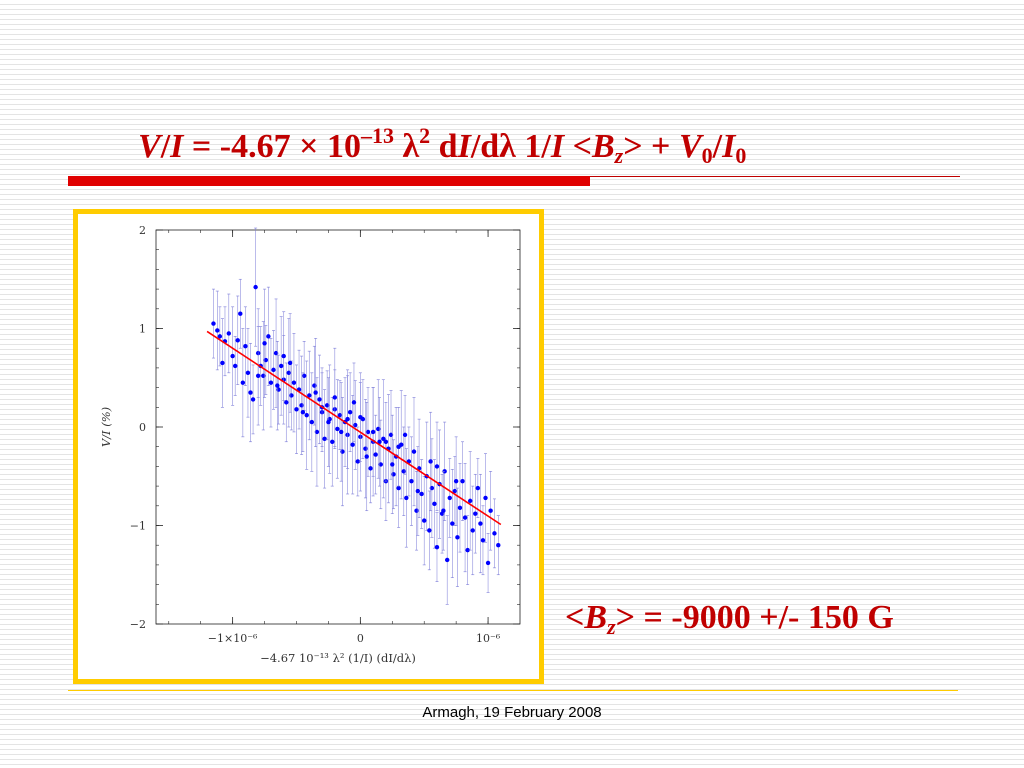  Describe the element at coordinates (106, 427) in the screenshot. I see `y-axis-label: V/I (%)` at that location.